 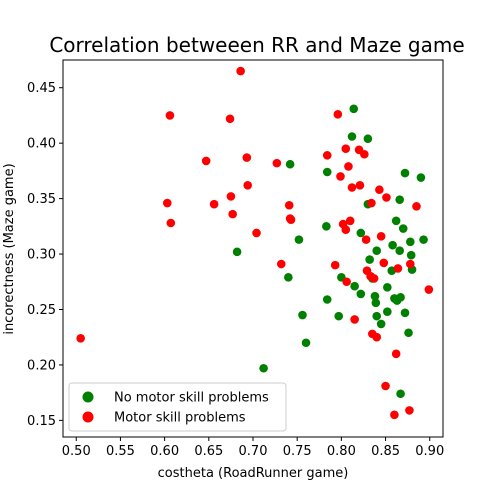 What do you see at coordinates (41, 88) in the screenshot?
I see `y-tick-label-6: 0.45` at bounding box center [41, 88].